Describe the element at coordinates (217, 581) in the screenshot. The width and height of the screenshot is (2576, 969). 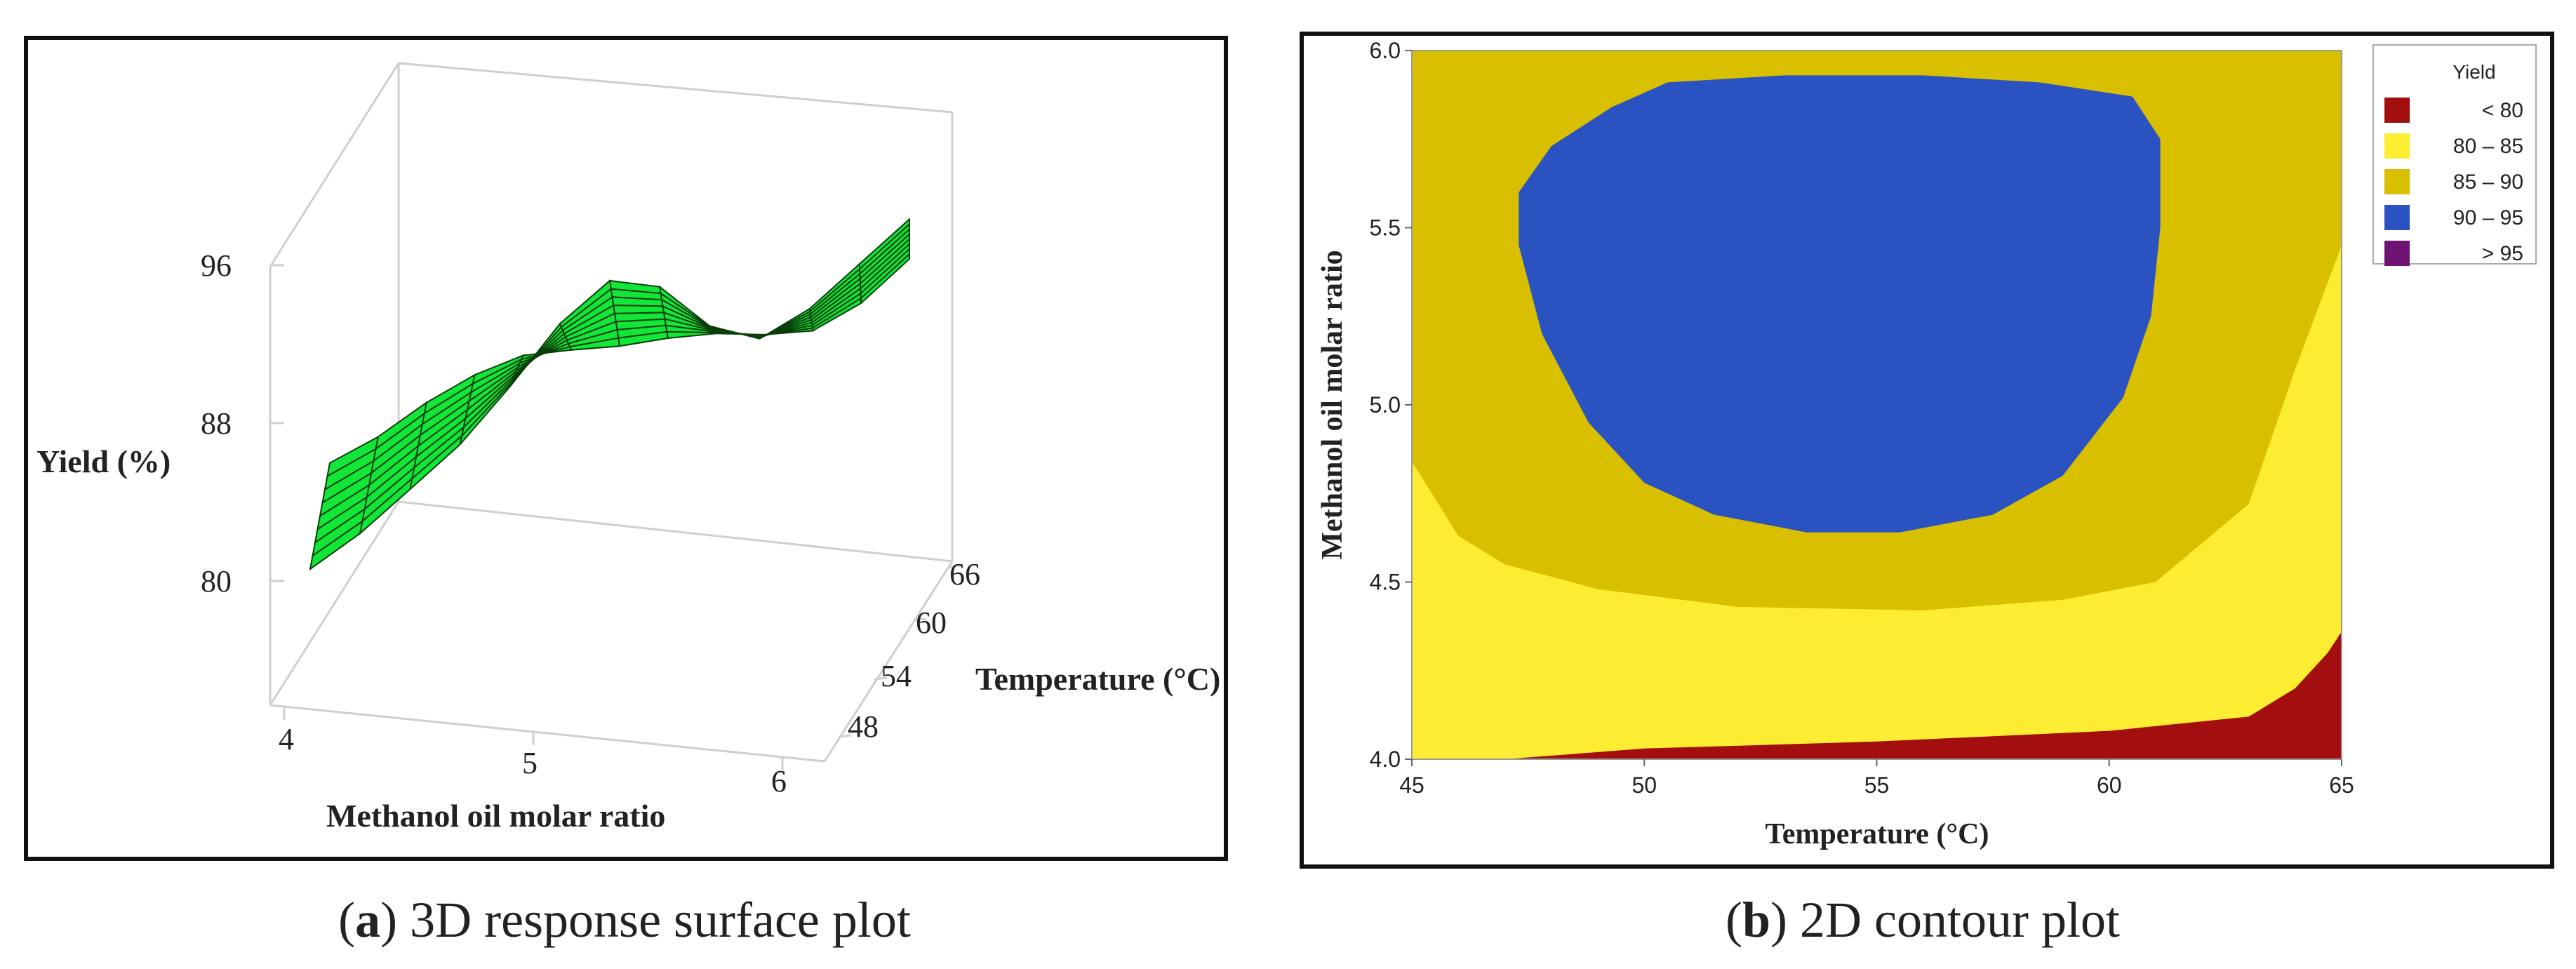
I see `z-tick-label: 80` at that location.